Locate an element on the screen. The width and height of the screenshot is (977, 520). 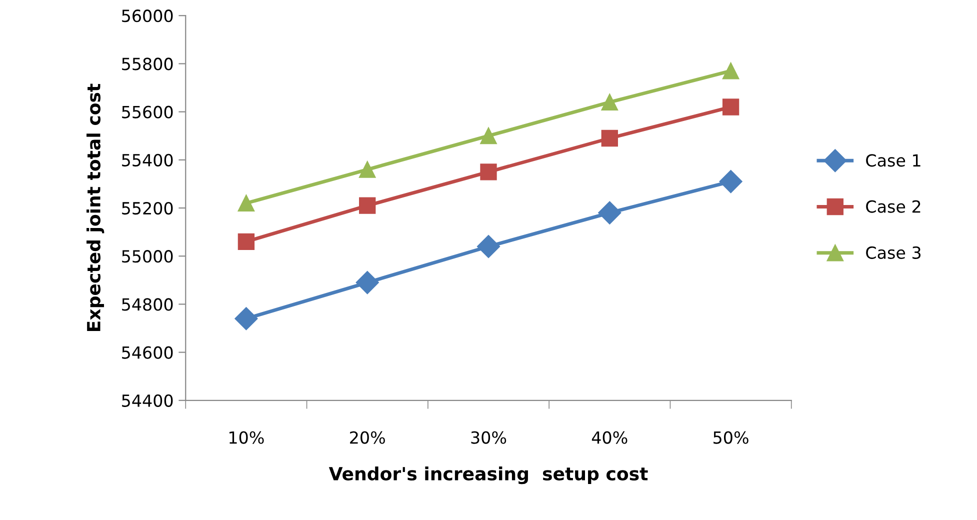
y-tick-label: 54600 is located at coordinates (147, 352).